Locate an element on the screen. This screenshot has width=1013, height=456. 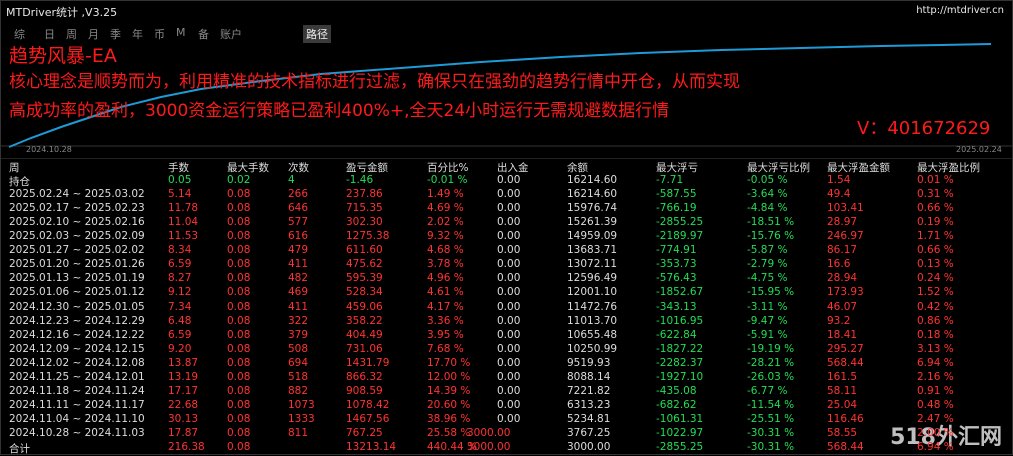
cell: -5.87 % is located at coordinates (767, 250).